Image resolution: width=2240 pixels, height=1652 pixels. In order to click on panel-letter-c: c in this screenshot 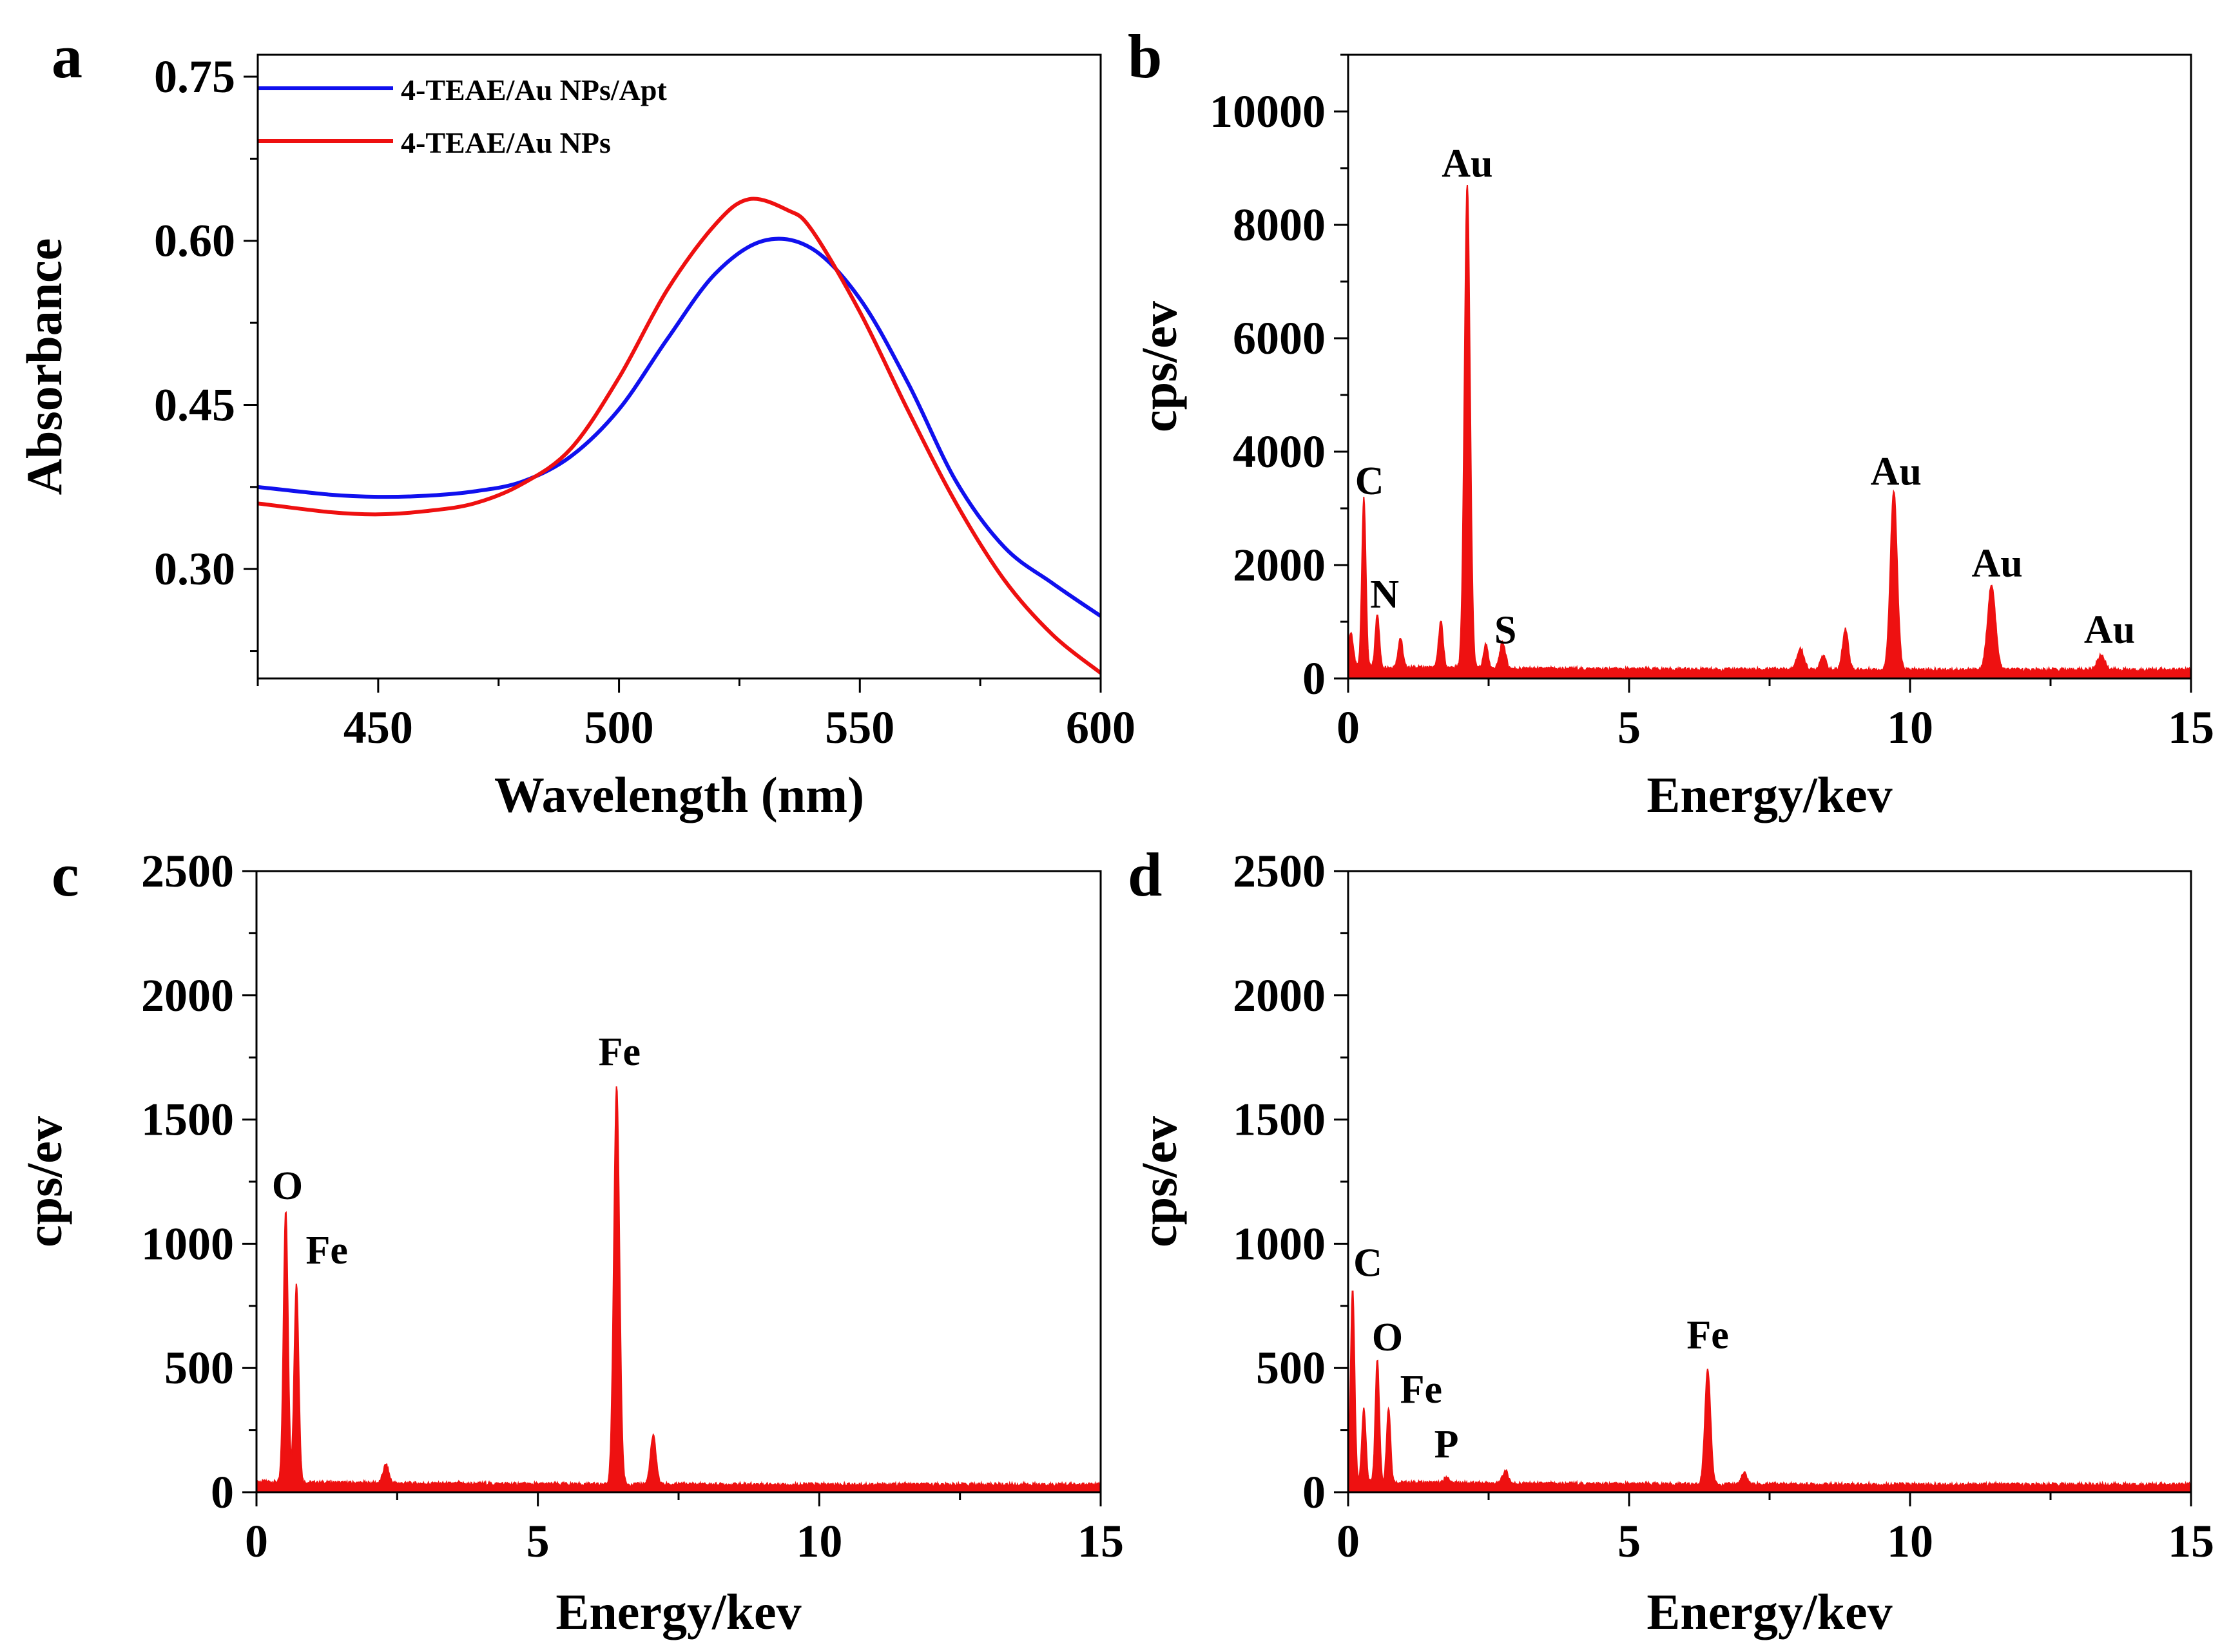, I will do `click(66, 874)`.